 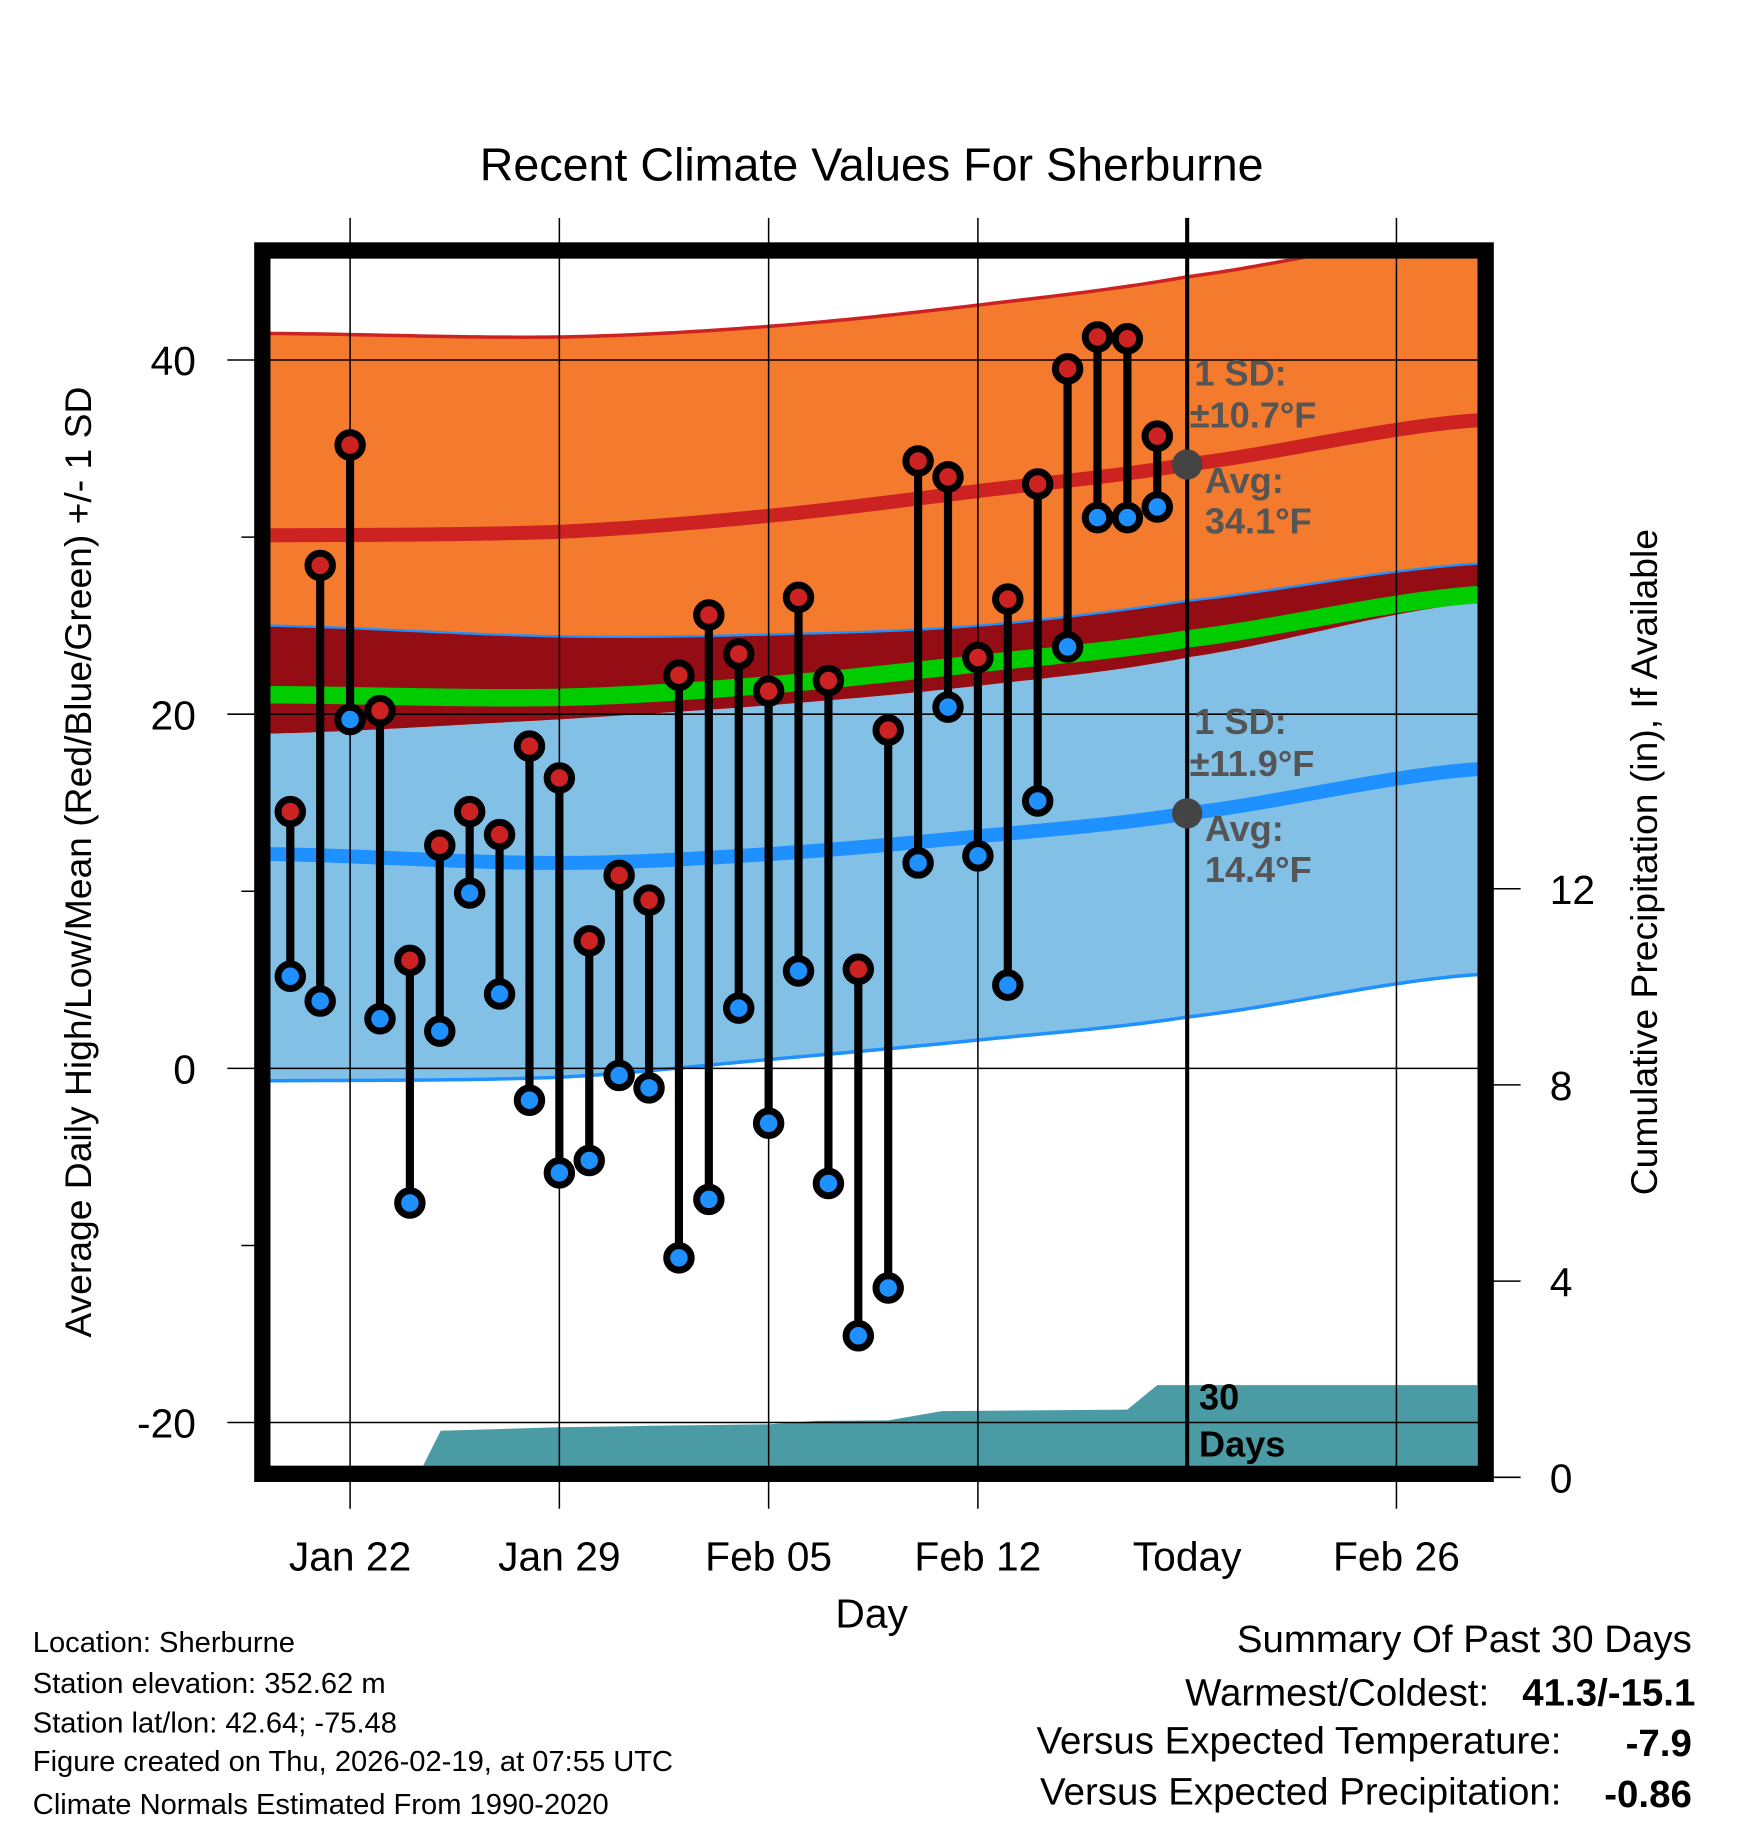 What do you see at coordinates (1659, 1743) in the screenshot?
I see `summary-temp-value: -7.9` at bounding box center [1659, 1743].